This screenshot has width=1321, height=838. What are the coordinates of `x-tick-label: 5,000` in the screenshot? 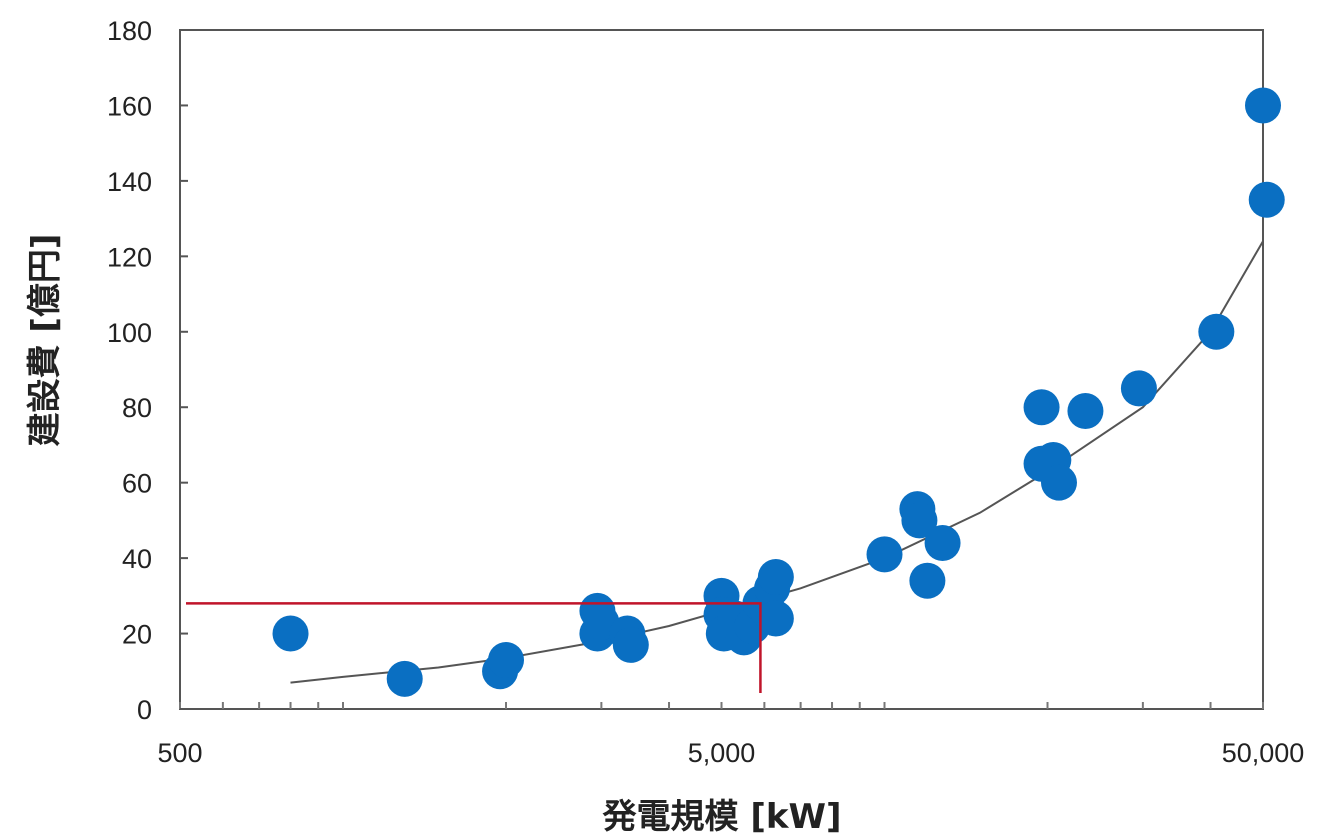 It's located at (722, 753).